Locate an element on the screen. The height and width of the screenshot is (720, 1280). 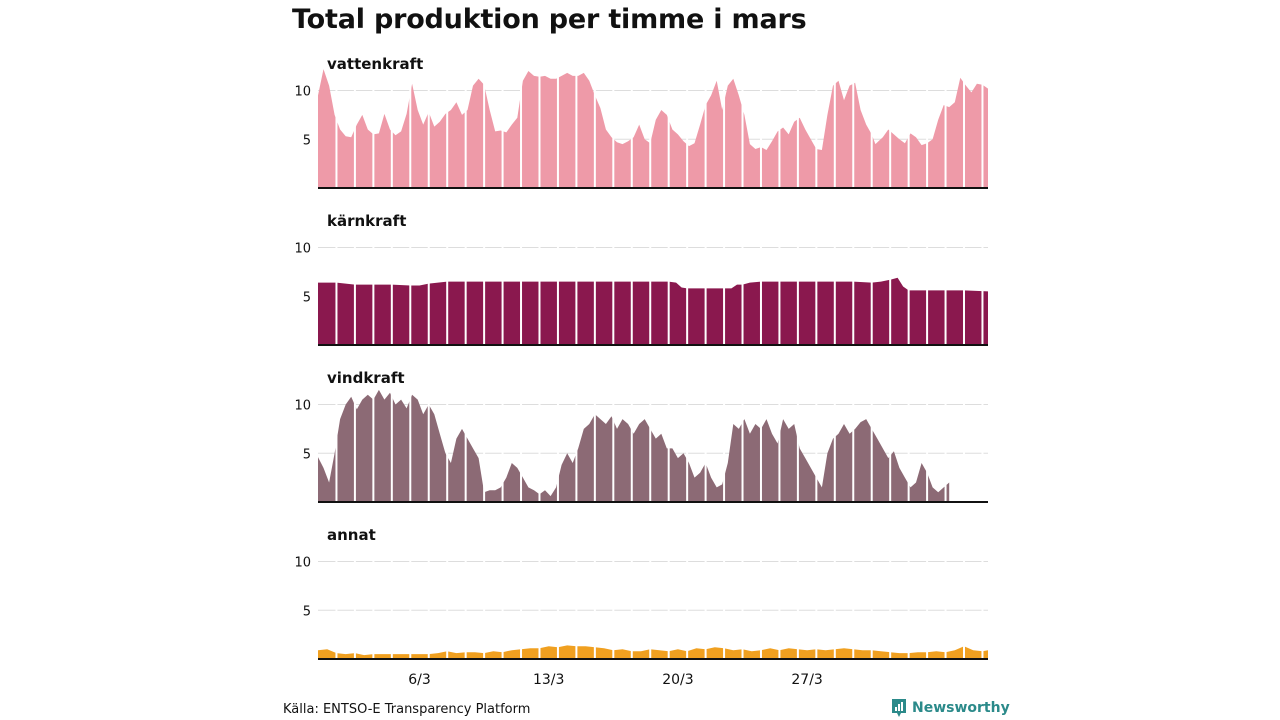
area-vindkraft is located at coordinates (634, 445).